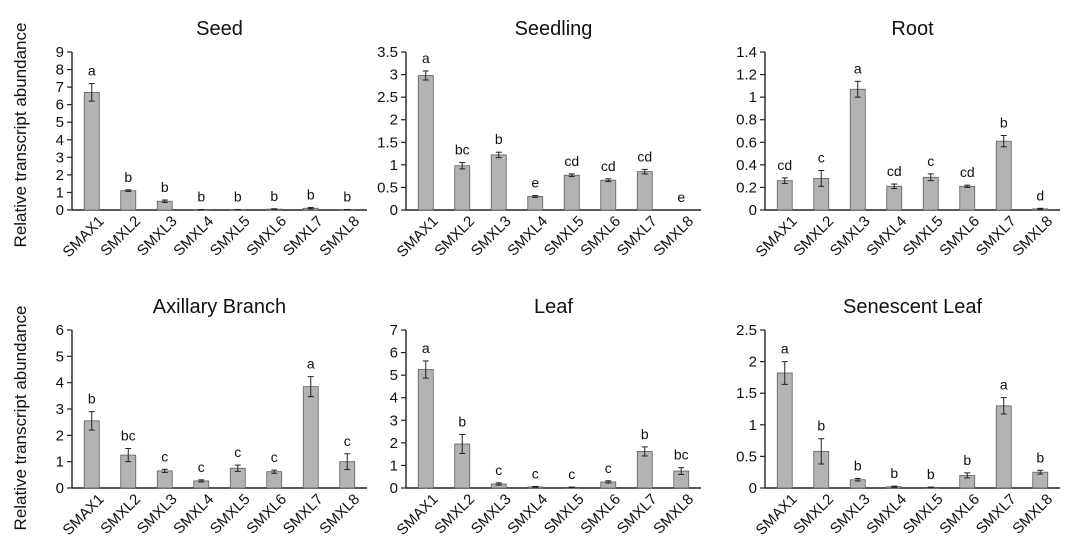  I want to click on y-tick-label: 8, so click(60, 70).